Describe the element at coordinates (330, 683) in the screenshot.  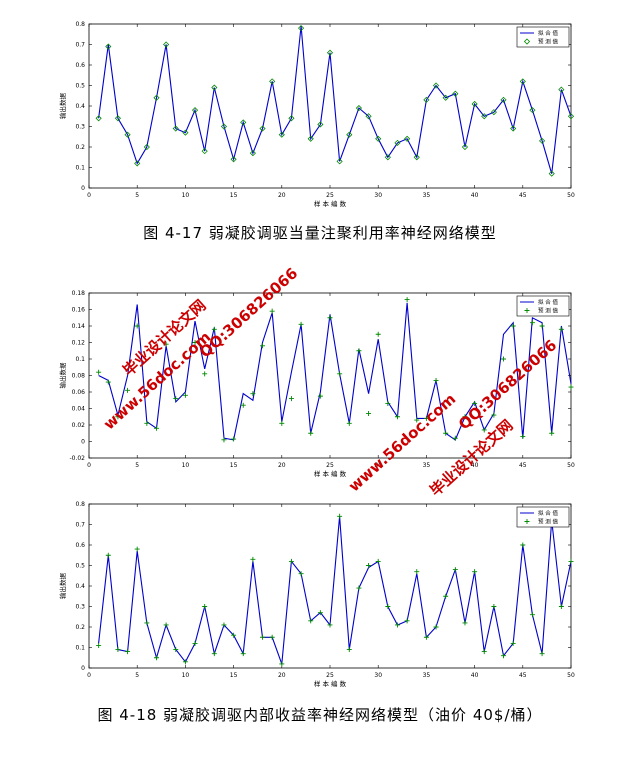
I see `x-axis-label: 样 本 编 数` at that location.